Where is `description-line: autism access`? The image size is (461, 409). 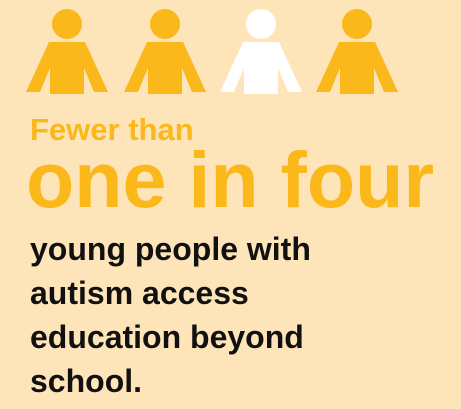 description-line: autism access is located at coordinates (139, 293).